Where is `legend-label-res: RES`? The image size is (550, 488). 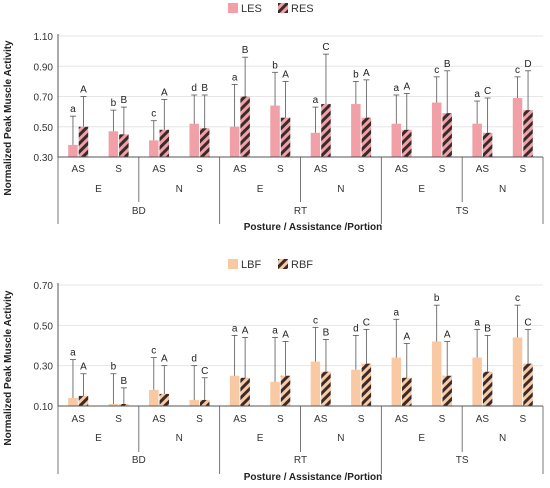
legend-label-res: RES is located at coordinates (302, 9).